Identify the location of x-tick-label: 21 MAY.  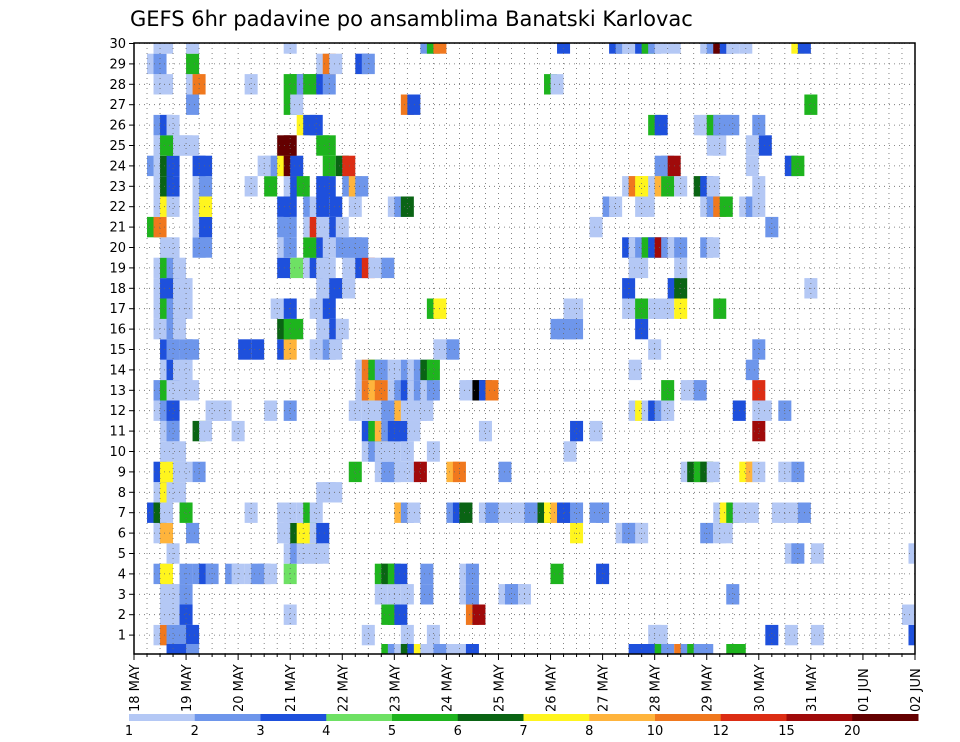
(291, 688).